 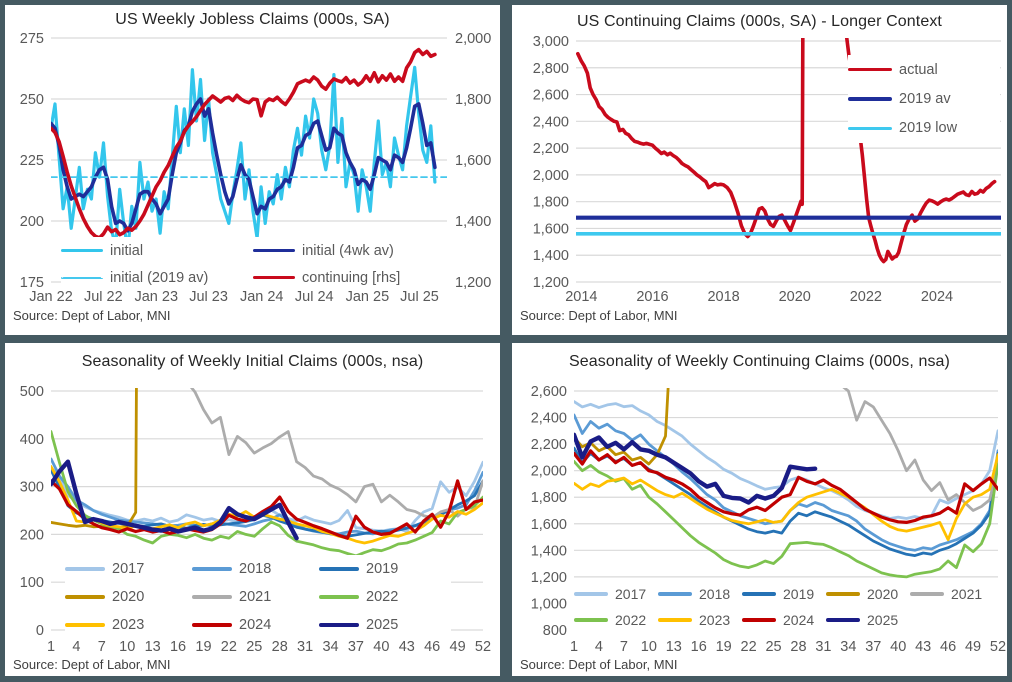 I want to click on svg-text: 1,600, so click(x=473, y=161).